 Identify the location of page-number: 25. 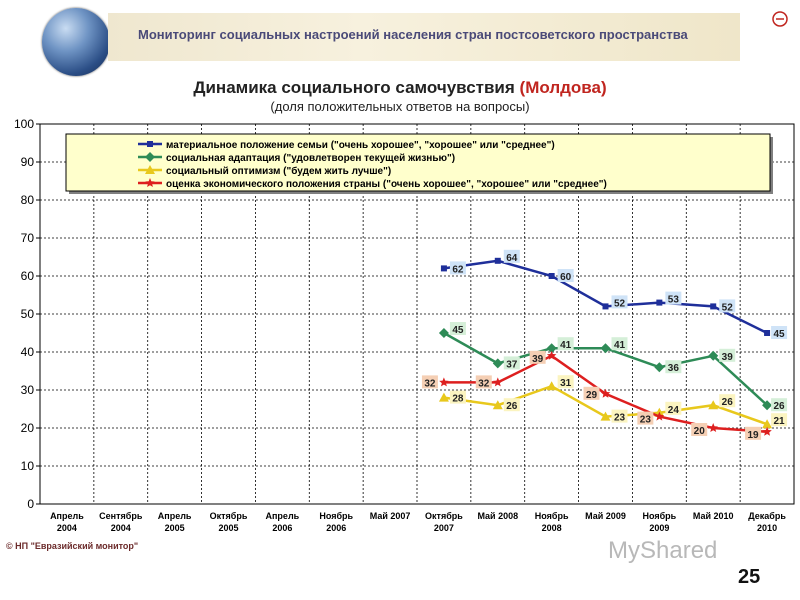
(749, 577).